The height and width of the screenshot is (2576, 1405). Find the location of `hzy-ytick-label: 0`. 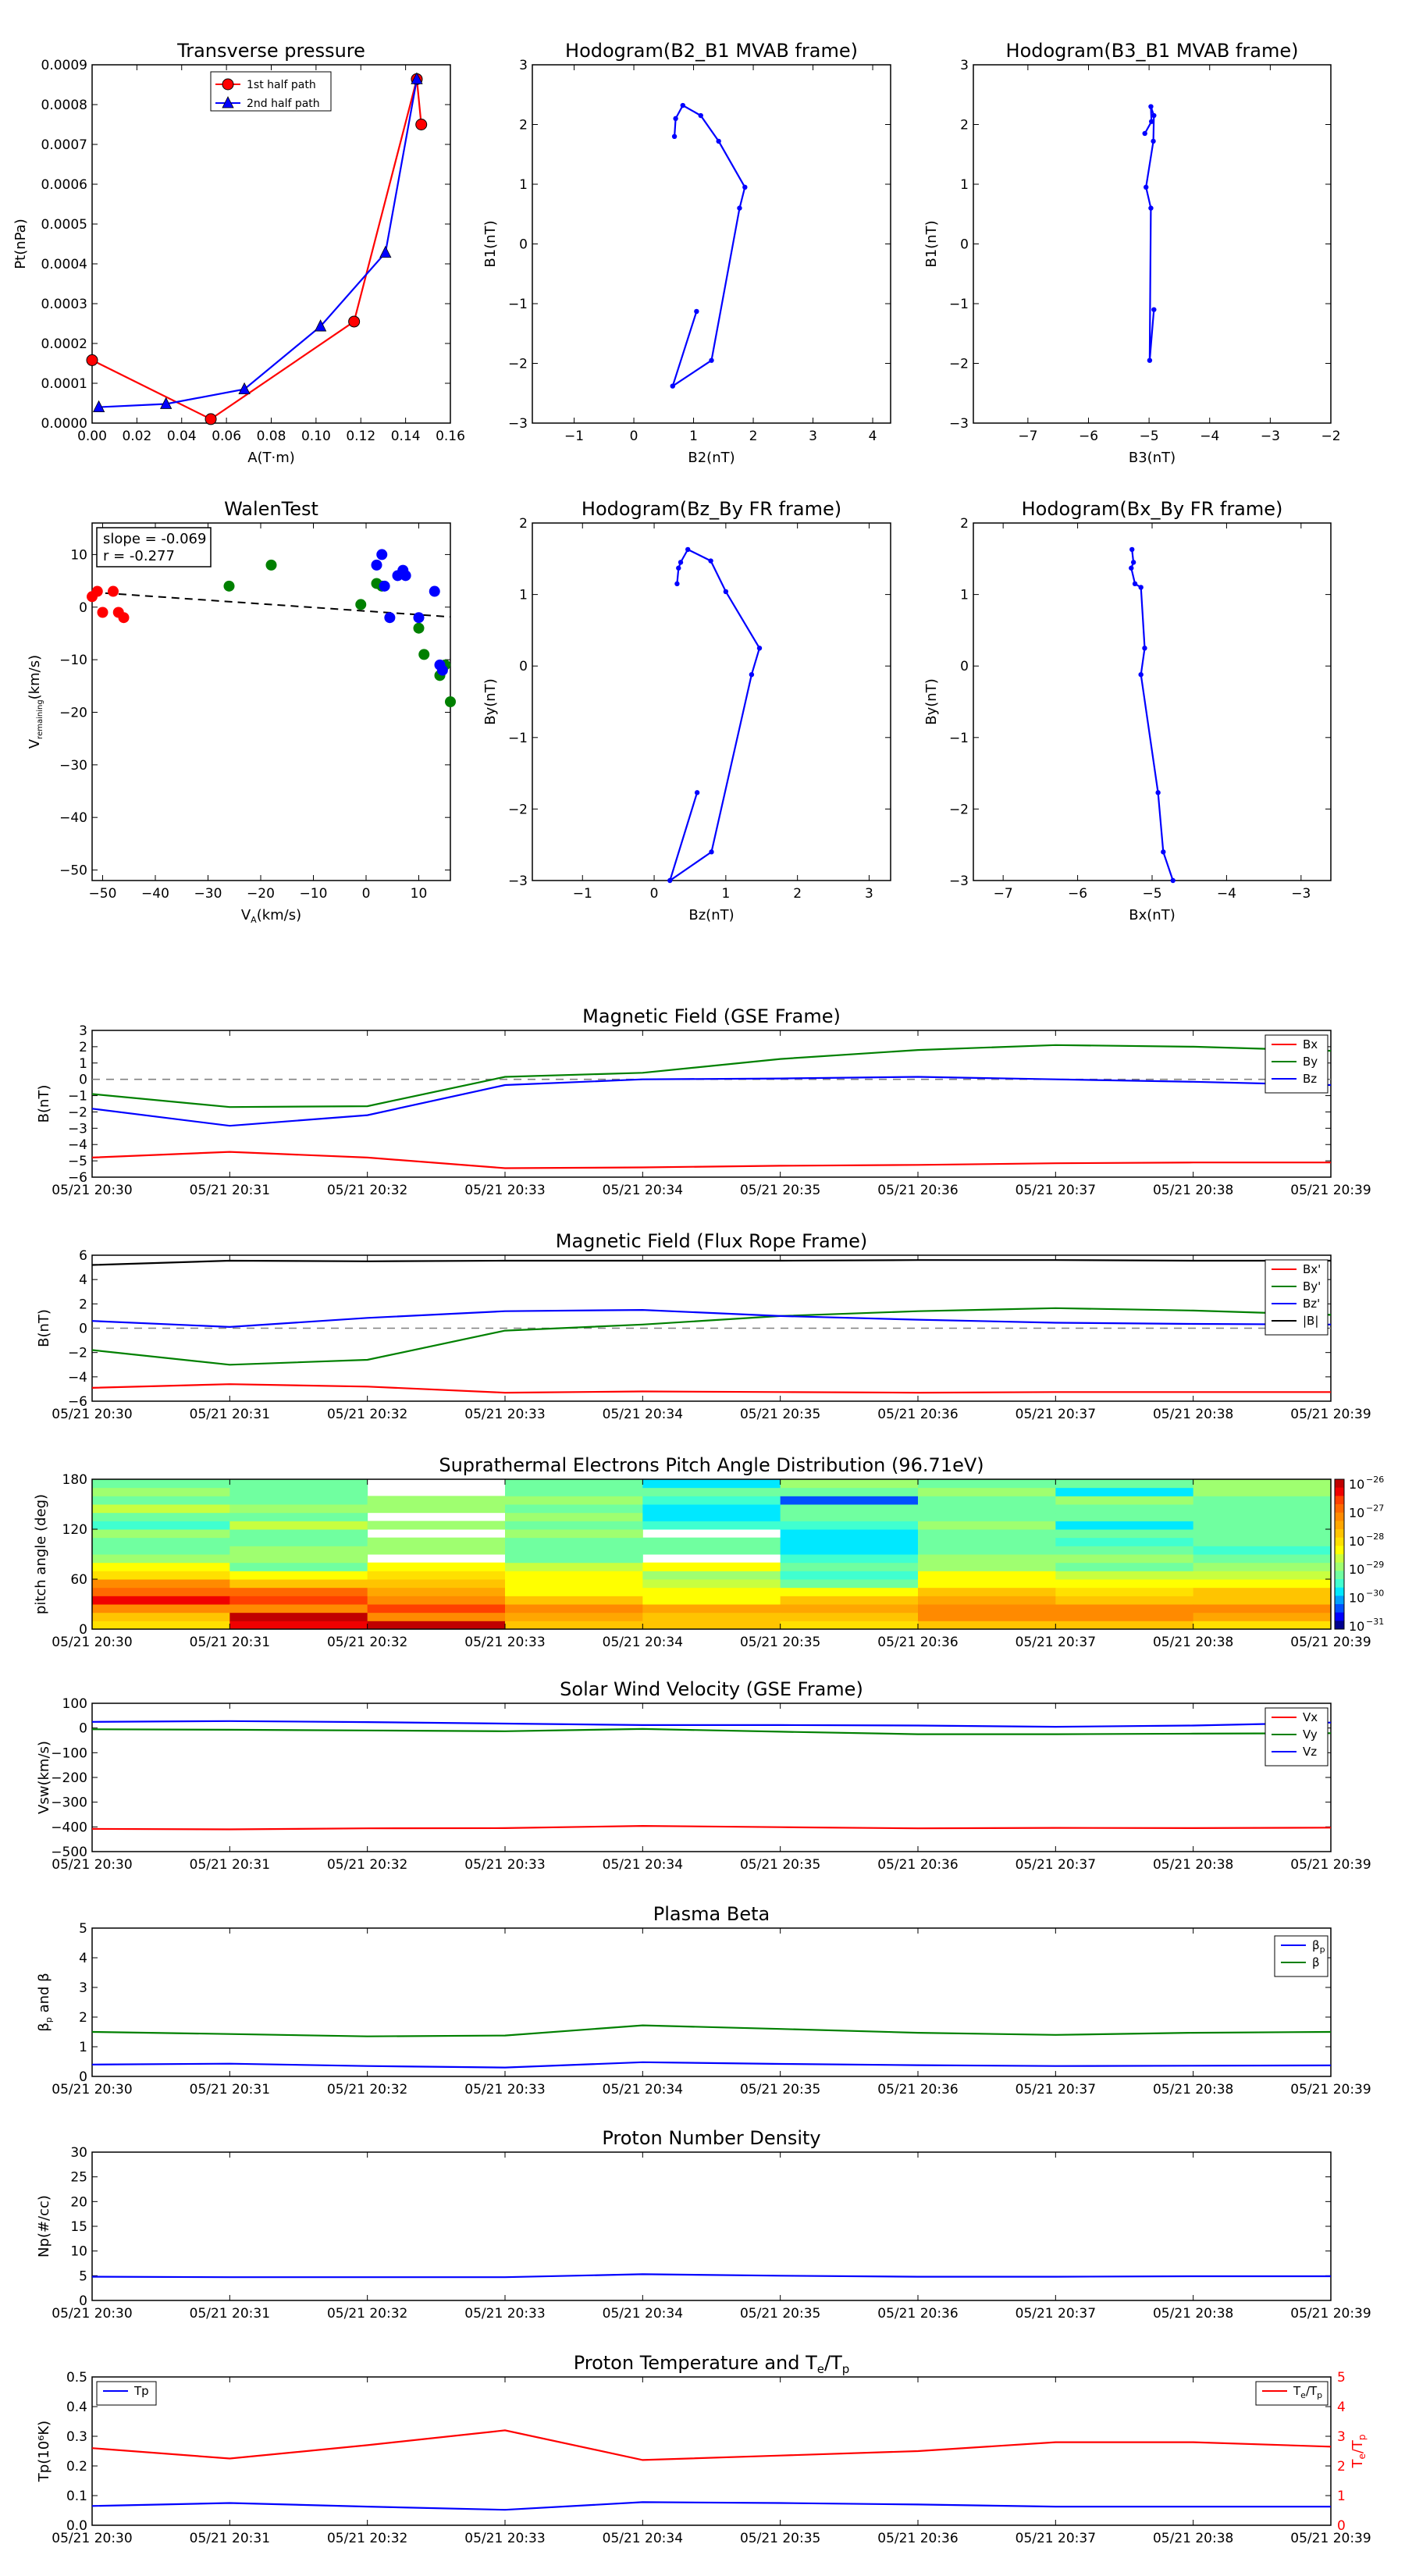

hzy-ytick-label: 0 is located at coordinates (523, 666).